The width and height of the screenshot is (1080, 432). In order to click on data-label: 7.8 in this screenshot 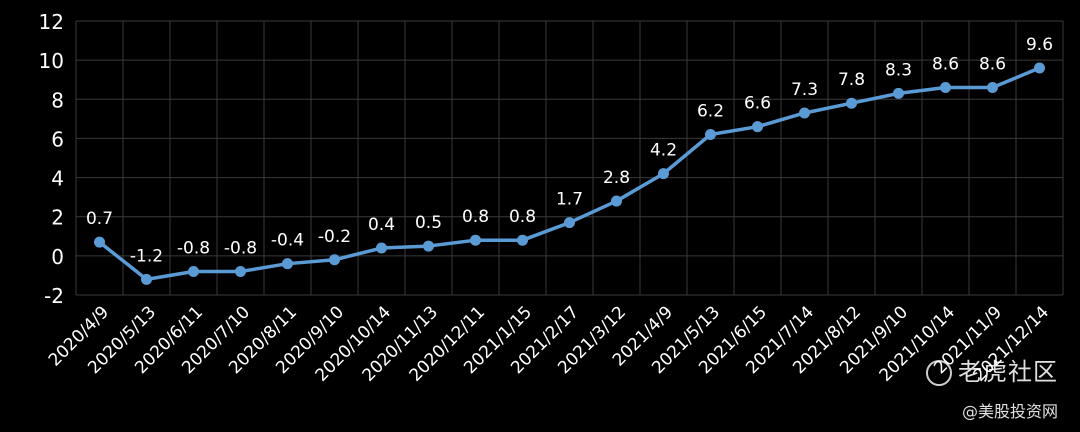, I will do `click(851, 80)`.